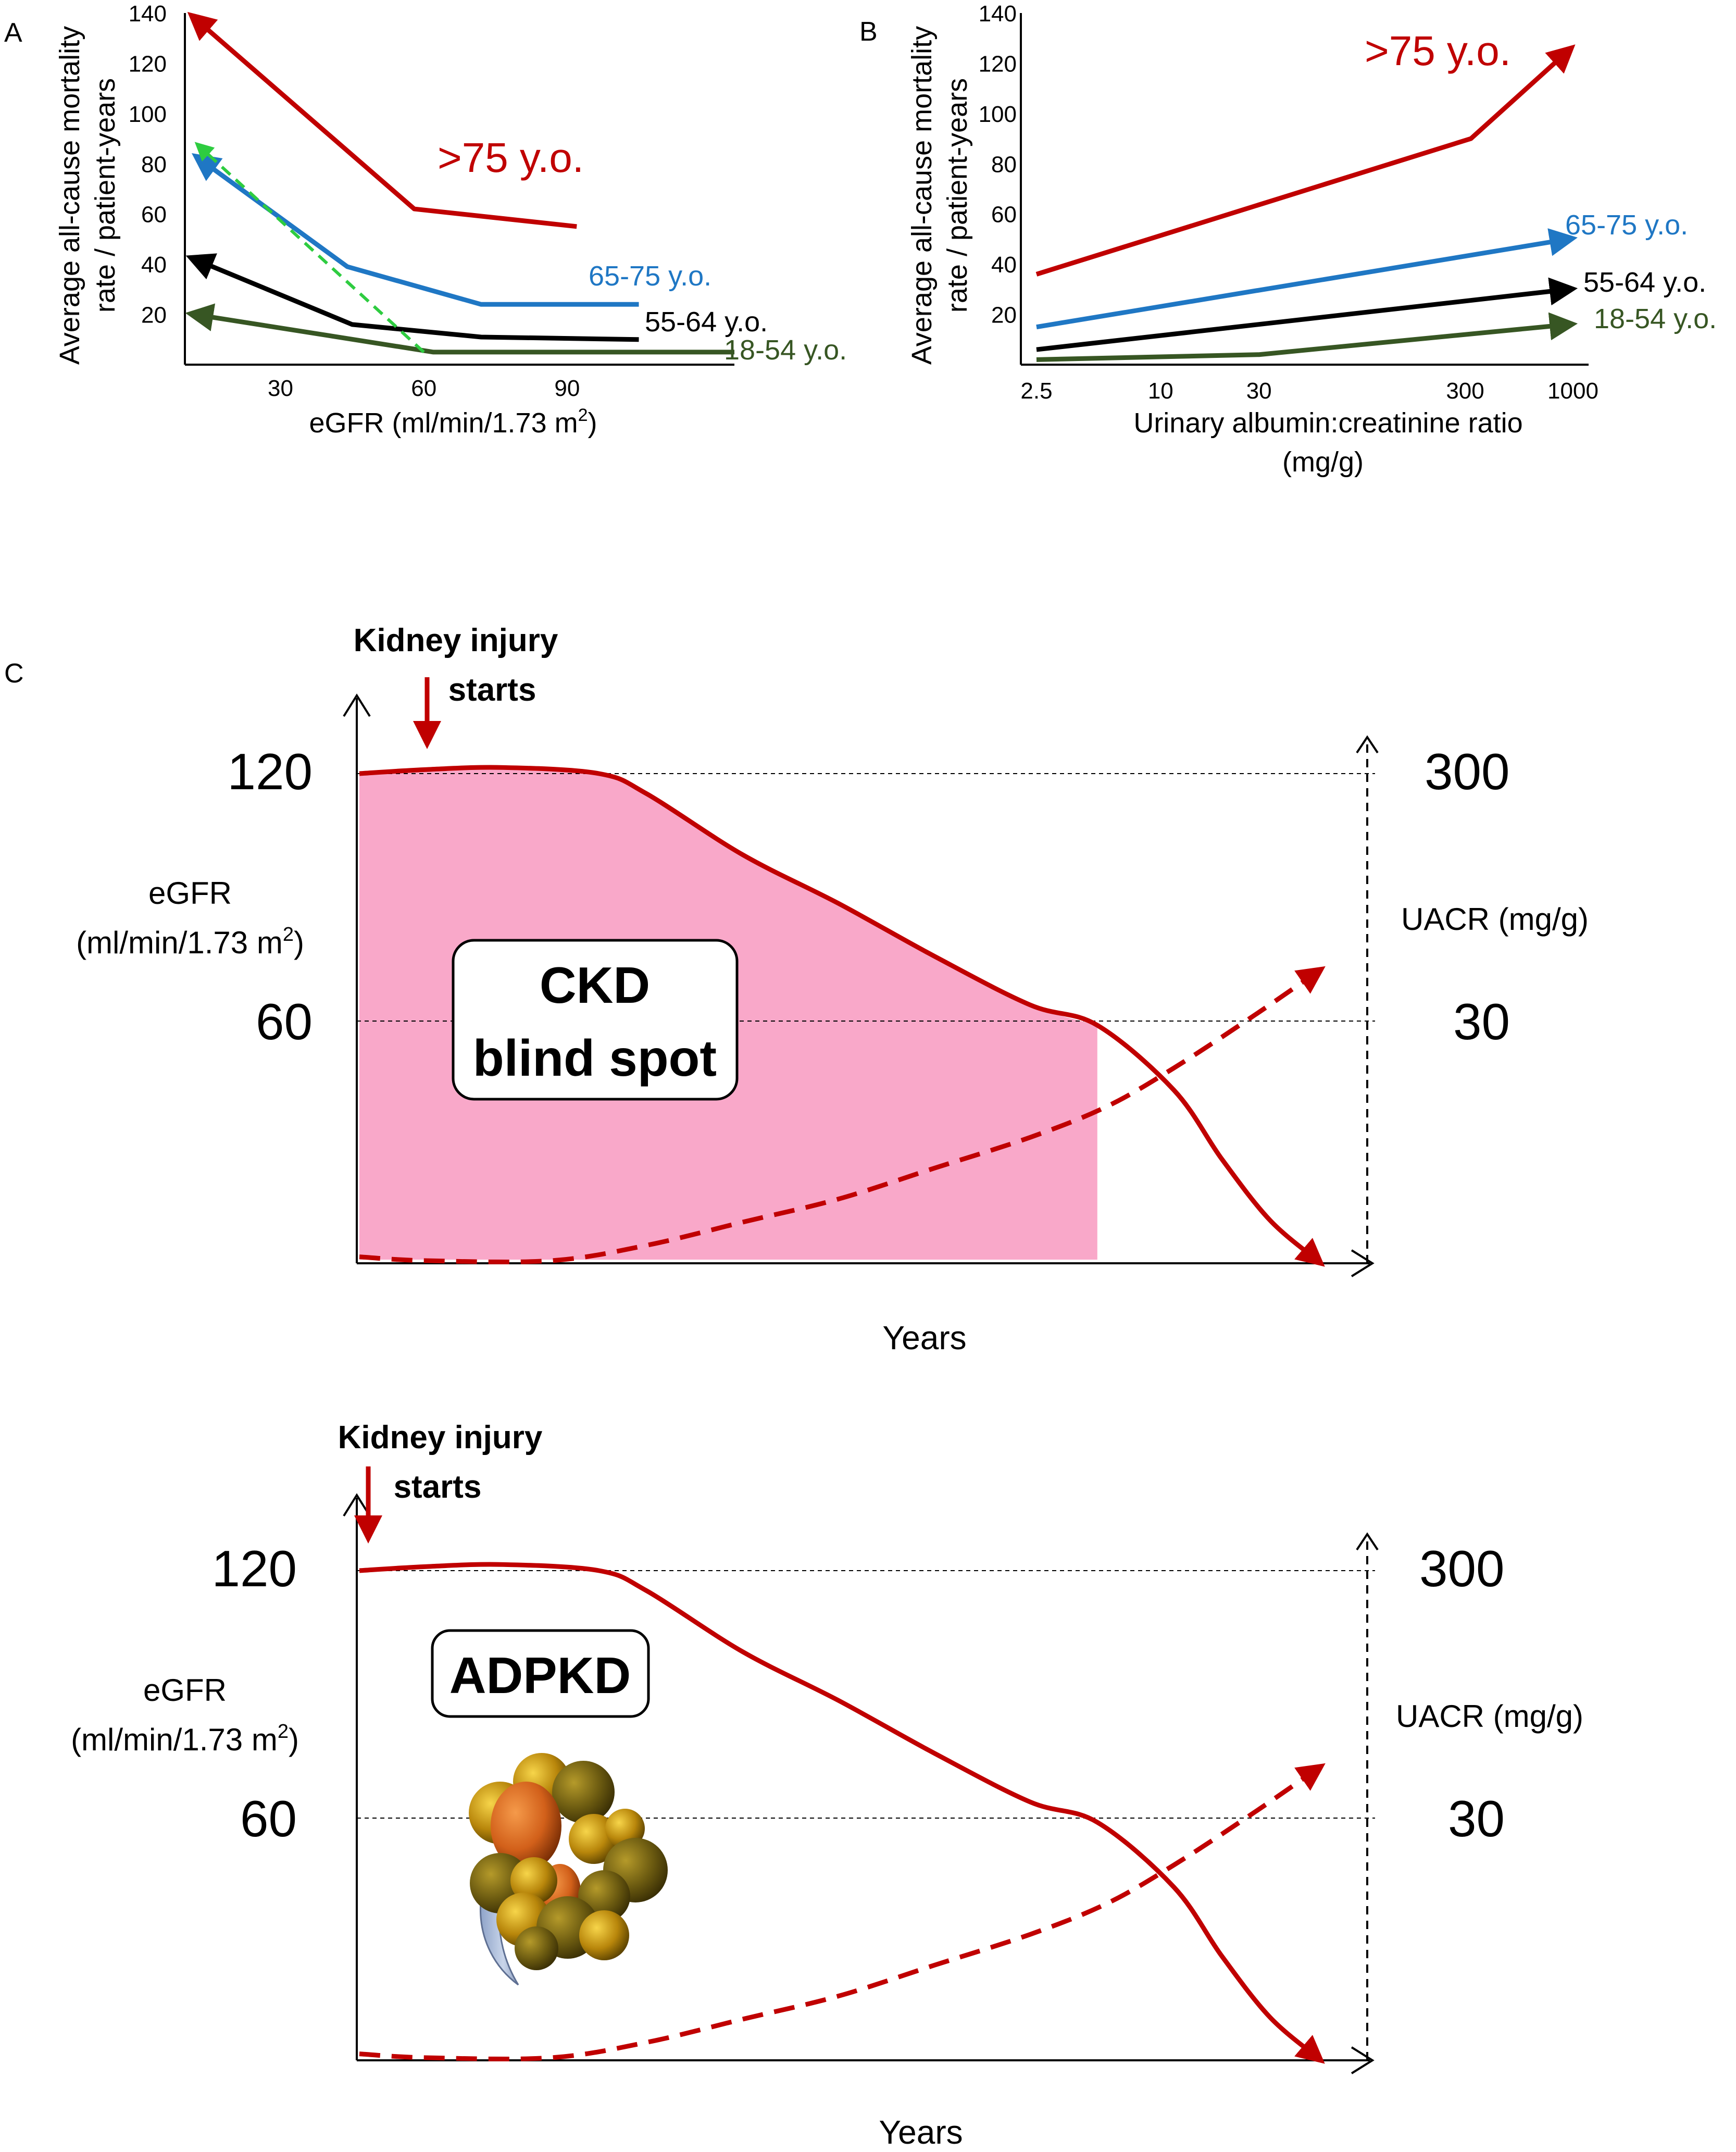  Describe the element at coordinates (1363, 2060) in the screenshot. I see `cb-x-axis-arrowhead` at that location.